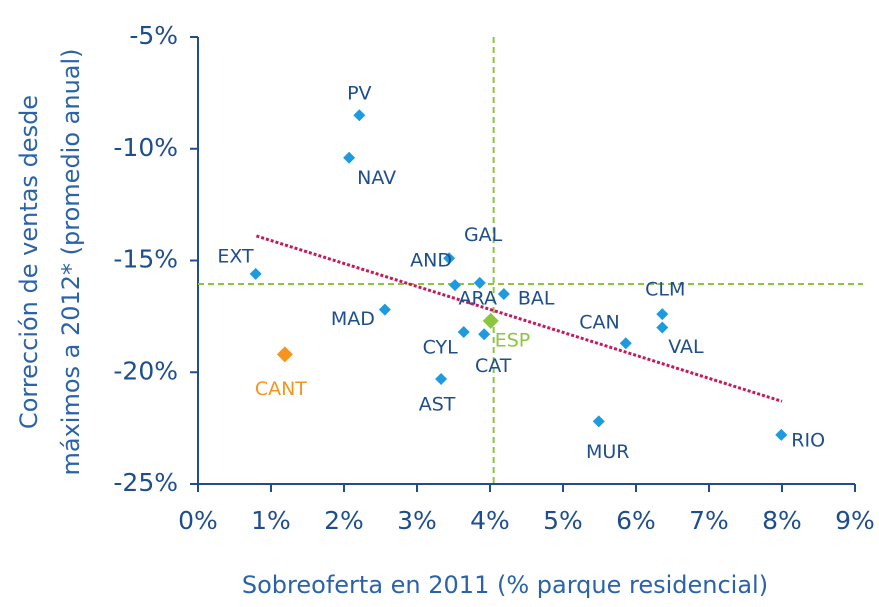 This screenshot has width=879, height=607. Describe the element at coordinates (563, 520) in the screenshot. I see `x-tick-label: 5%` at that location.